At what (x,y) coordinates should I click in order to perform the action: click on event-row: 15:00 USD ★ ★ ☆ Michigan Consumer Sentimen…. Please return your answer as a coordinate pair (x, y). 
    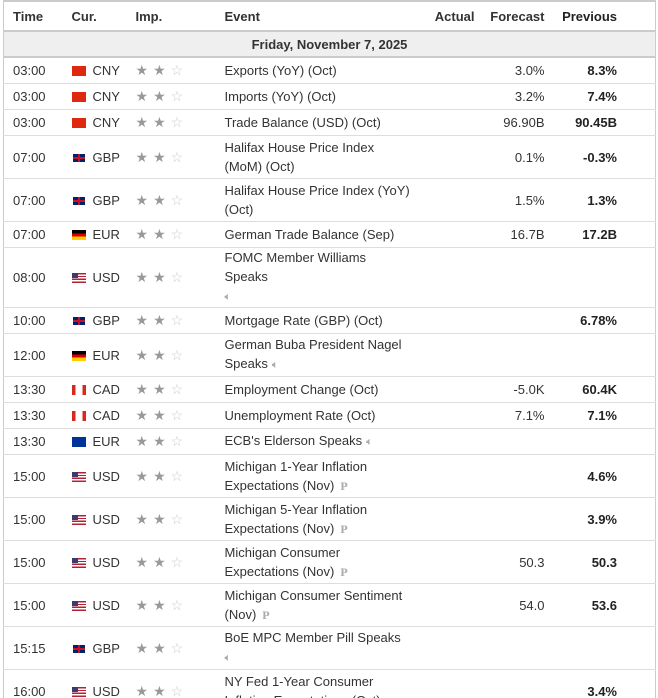
    Looking at the image, I should click on (329, 605).